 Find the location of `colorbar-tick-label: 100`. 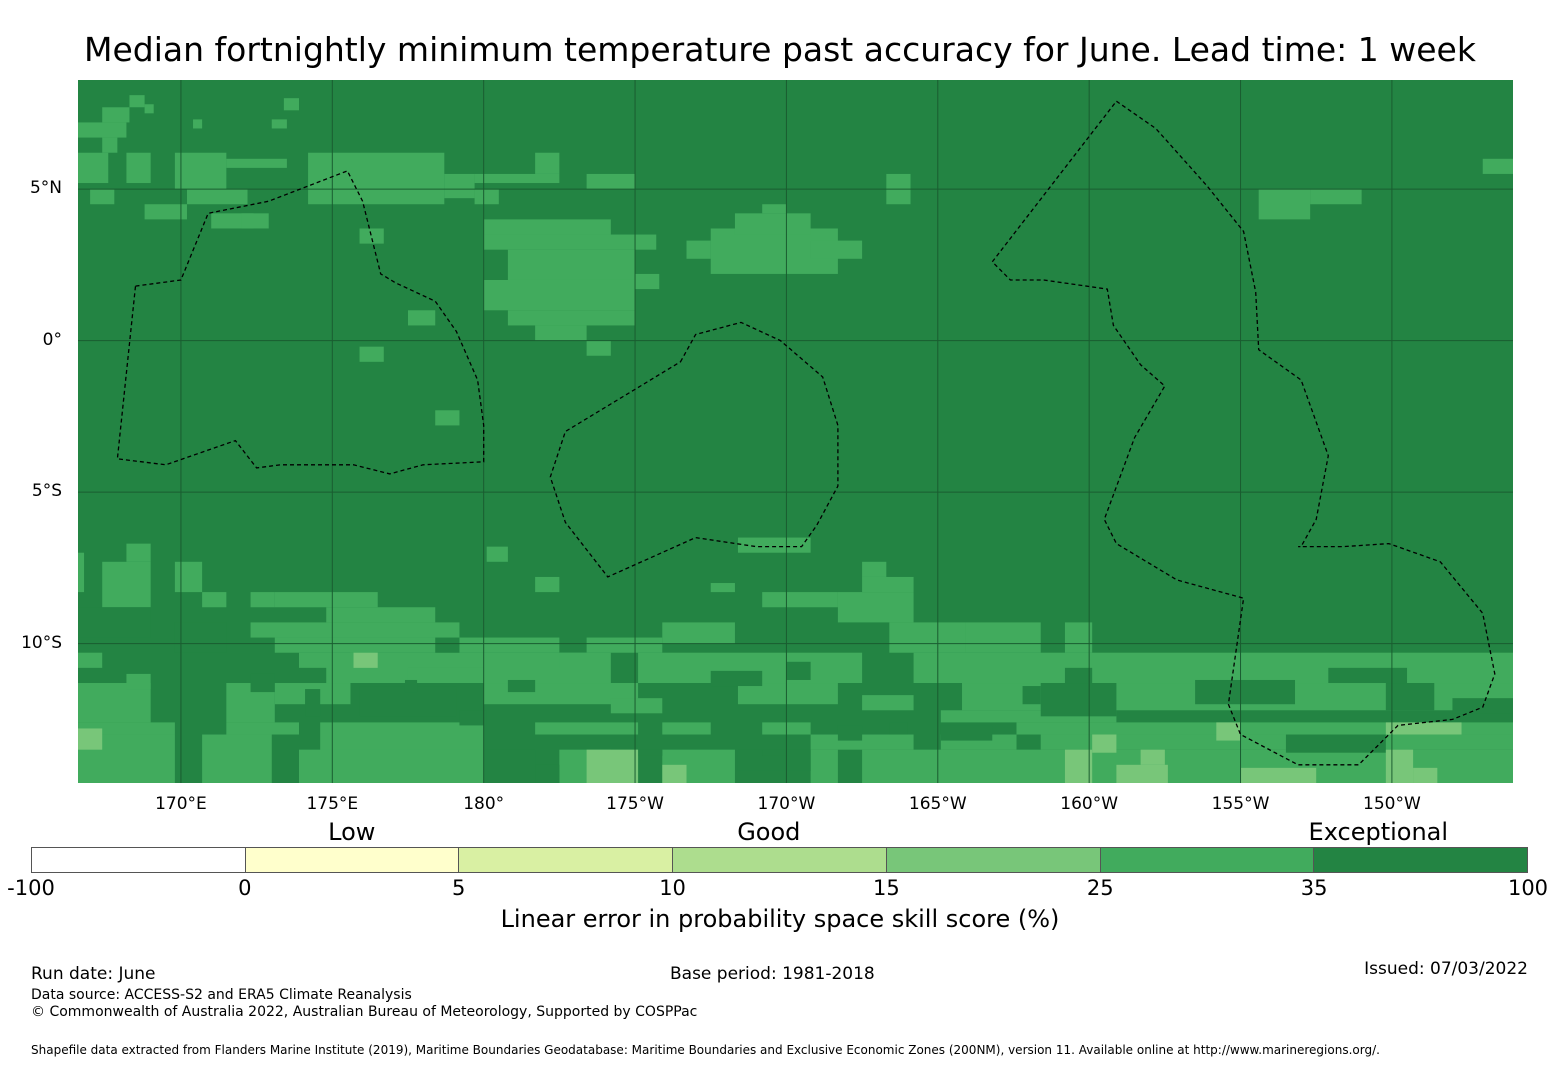

colorbar-tick-label: 100 is located at coordinates (1528, 888).